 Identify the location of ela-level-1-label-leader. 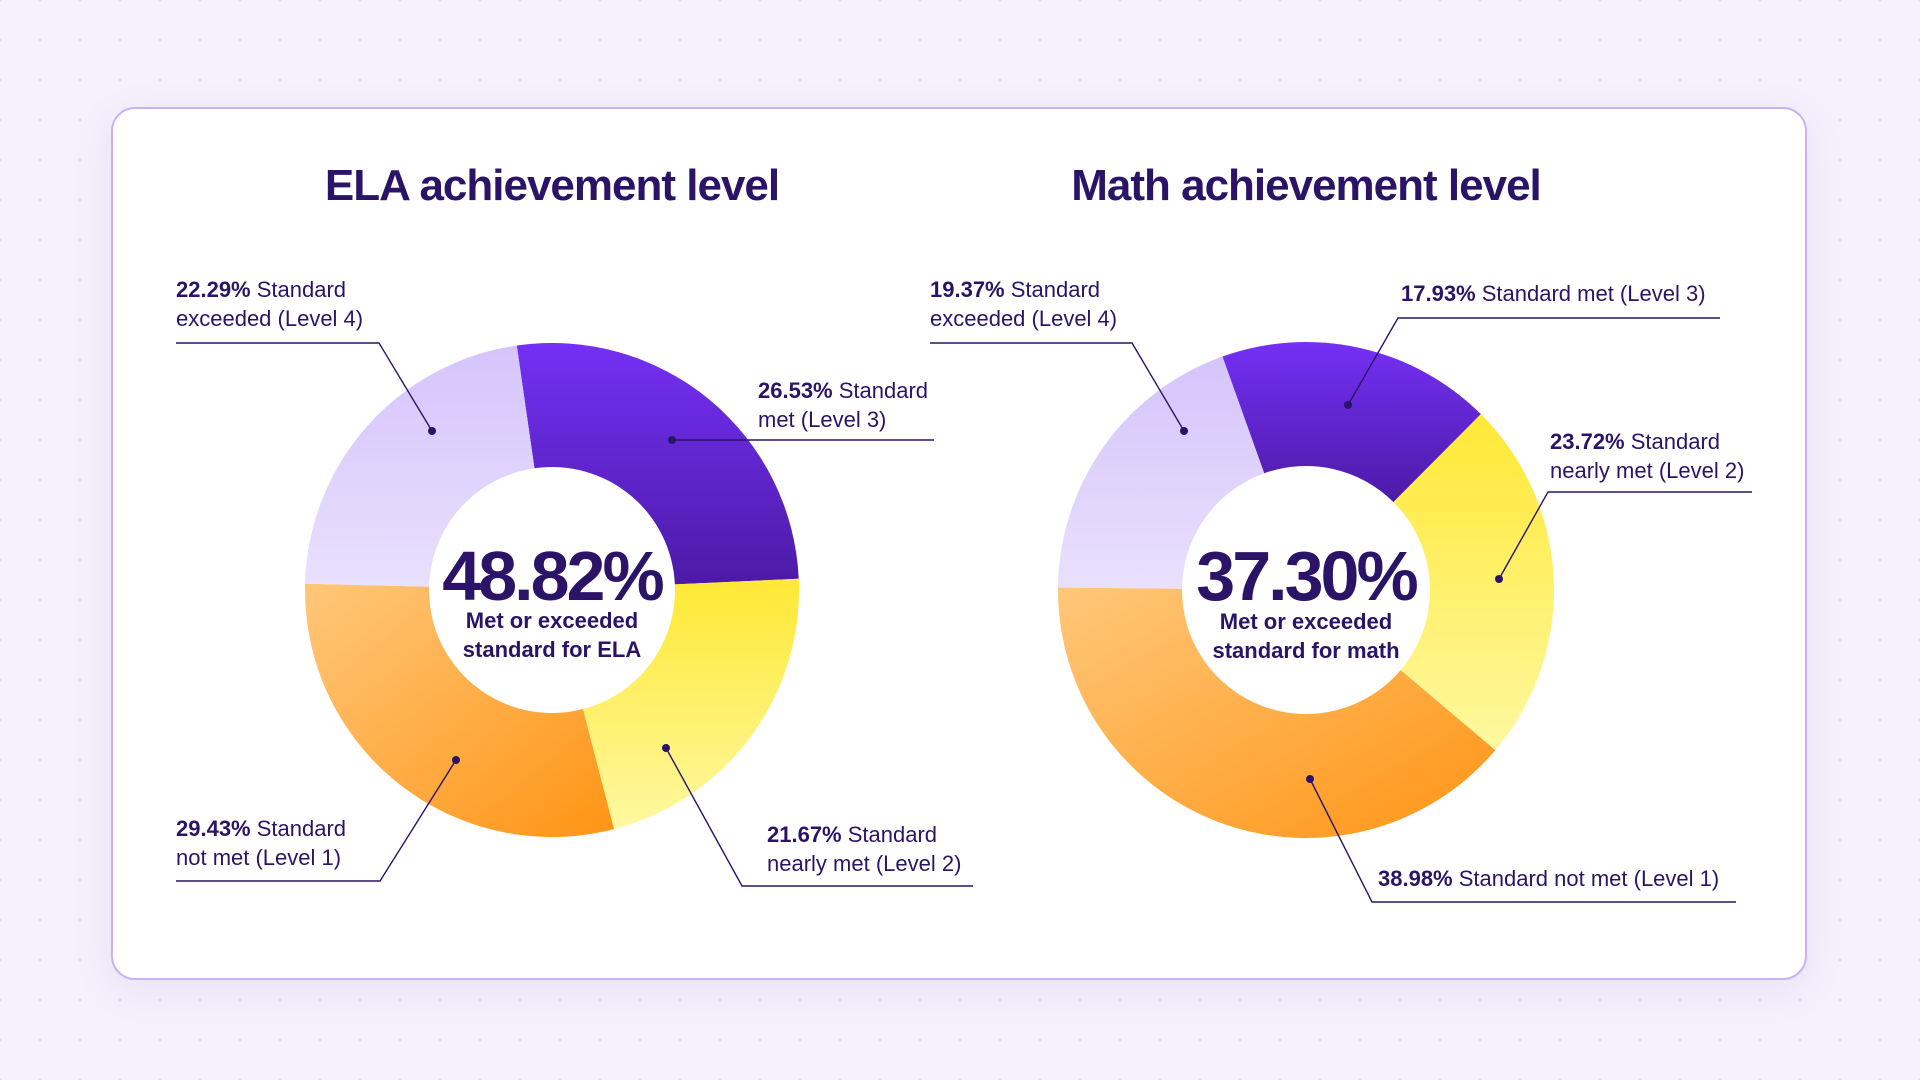
(316, 820).